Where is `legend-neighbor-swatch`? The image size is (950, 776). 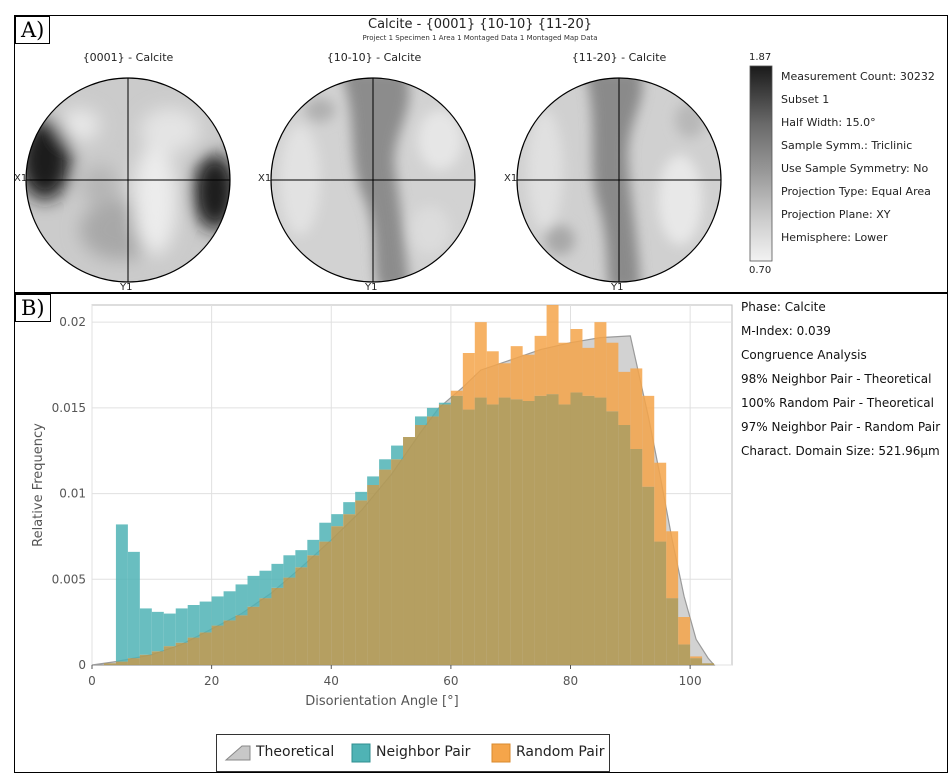
legend-neighbor-swatch is located at coordinates (361, 753).